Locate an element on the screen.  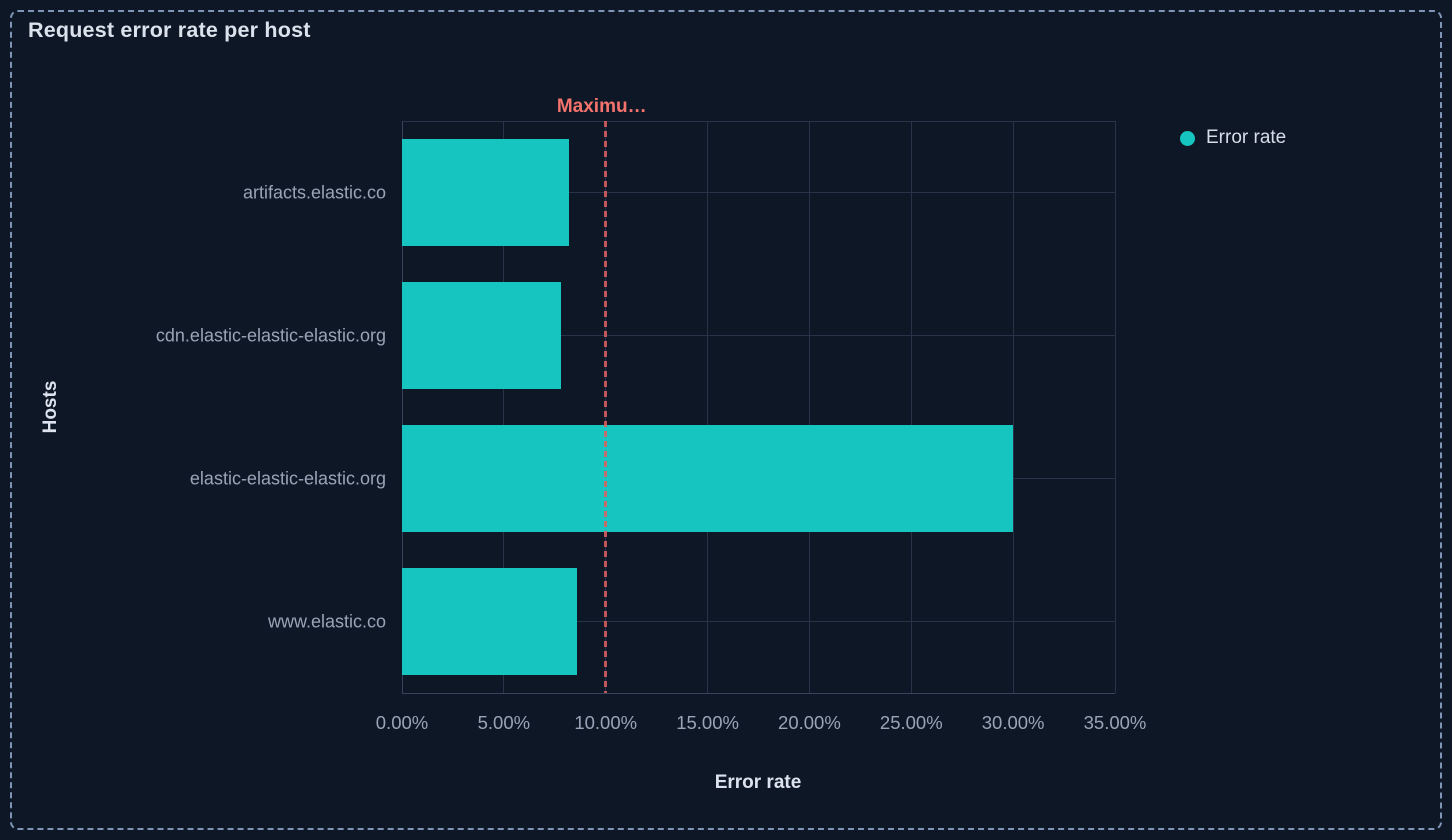
x-tick-label: 35.00% is located at coordinates (1115, 722).